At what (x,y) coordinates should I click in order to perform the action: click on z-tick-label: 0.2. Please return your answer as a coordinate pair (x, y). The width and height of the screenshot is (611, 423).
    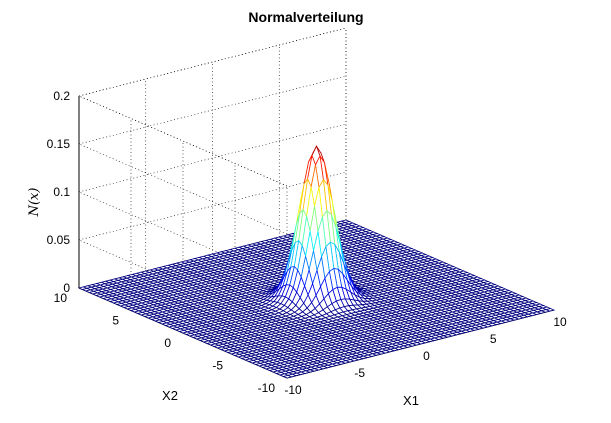
    Looking at the image, I should click on (61, 96).